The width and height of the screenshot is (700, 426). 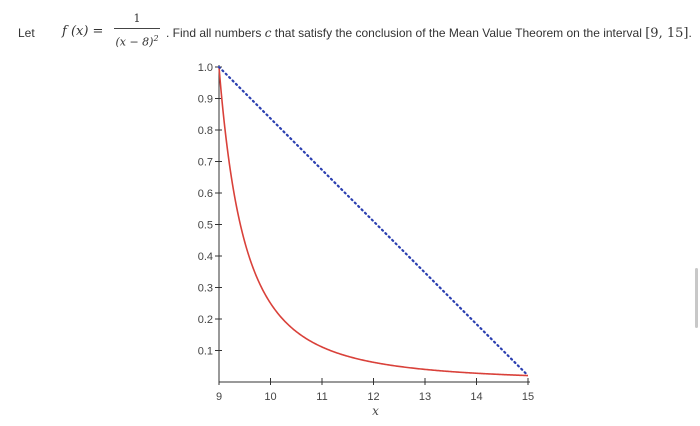 I want to click on y-tick-label: 0.6, so click(x=205, y=194).